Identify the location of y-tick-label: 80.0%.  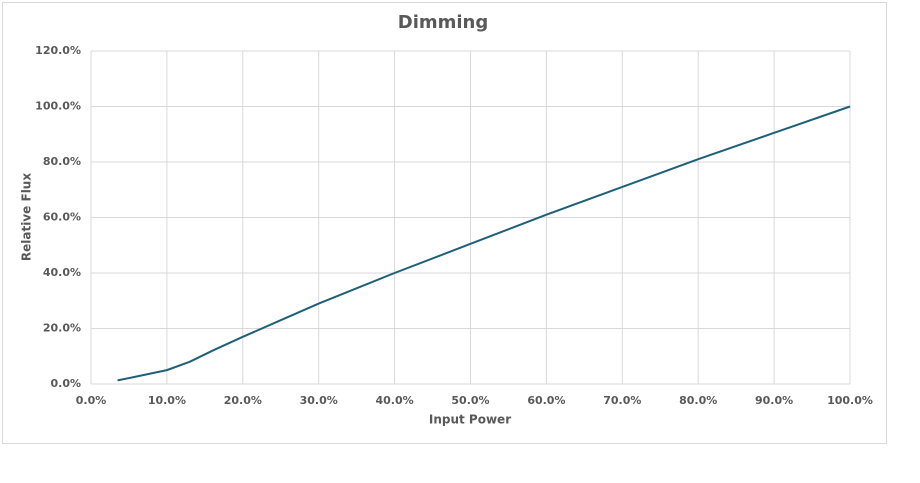
(62, 161).